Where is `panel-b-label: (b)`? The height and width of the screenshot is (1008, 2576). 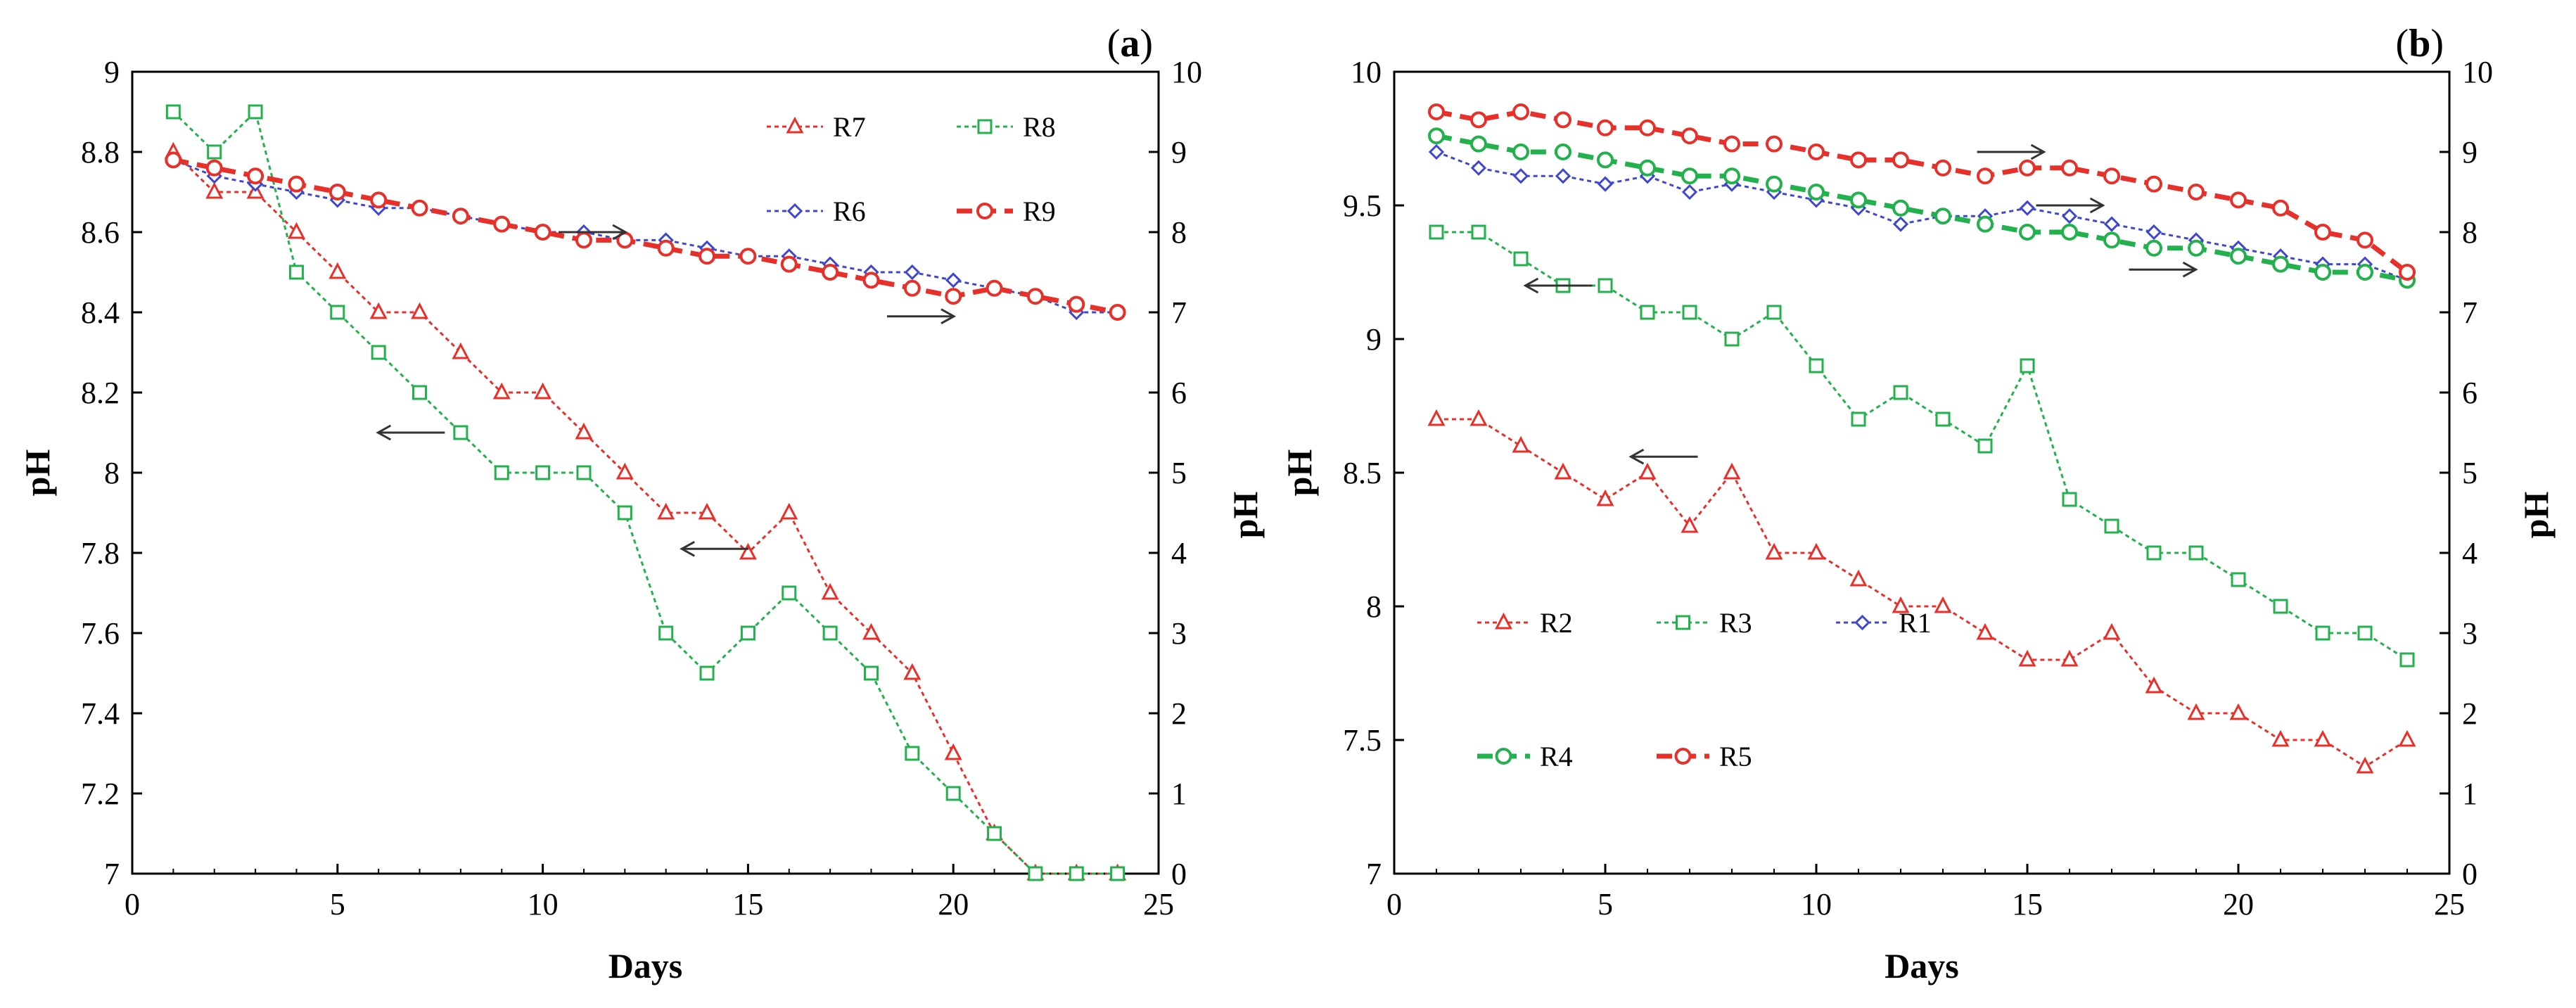 panel-b-label: (b) is located at coordinates (2420, 43).